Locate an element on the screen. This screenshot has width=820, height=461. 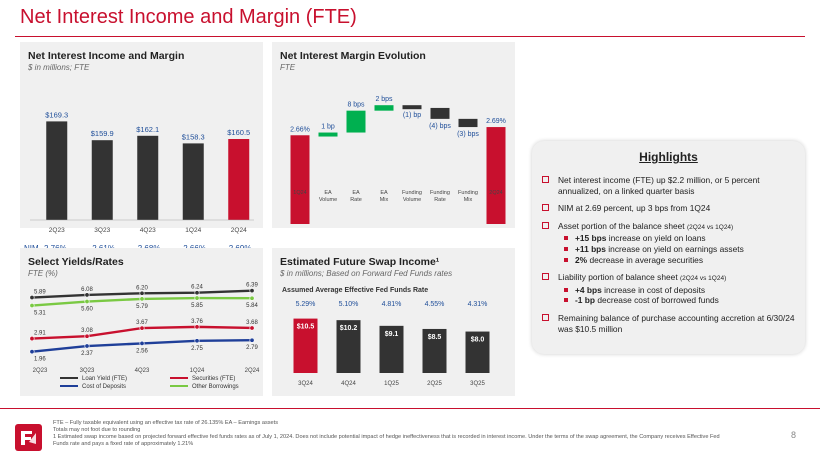
yields-data-label: 1.96 is located at coordinates (40, 360).